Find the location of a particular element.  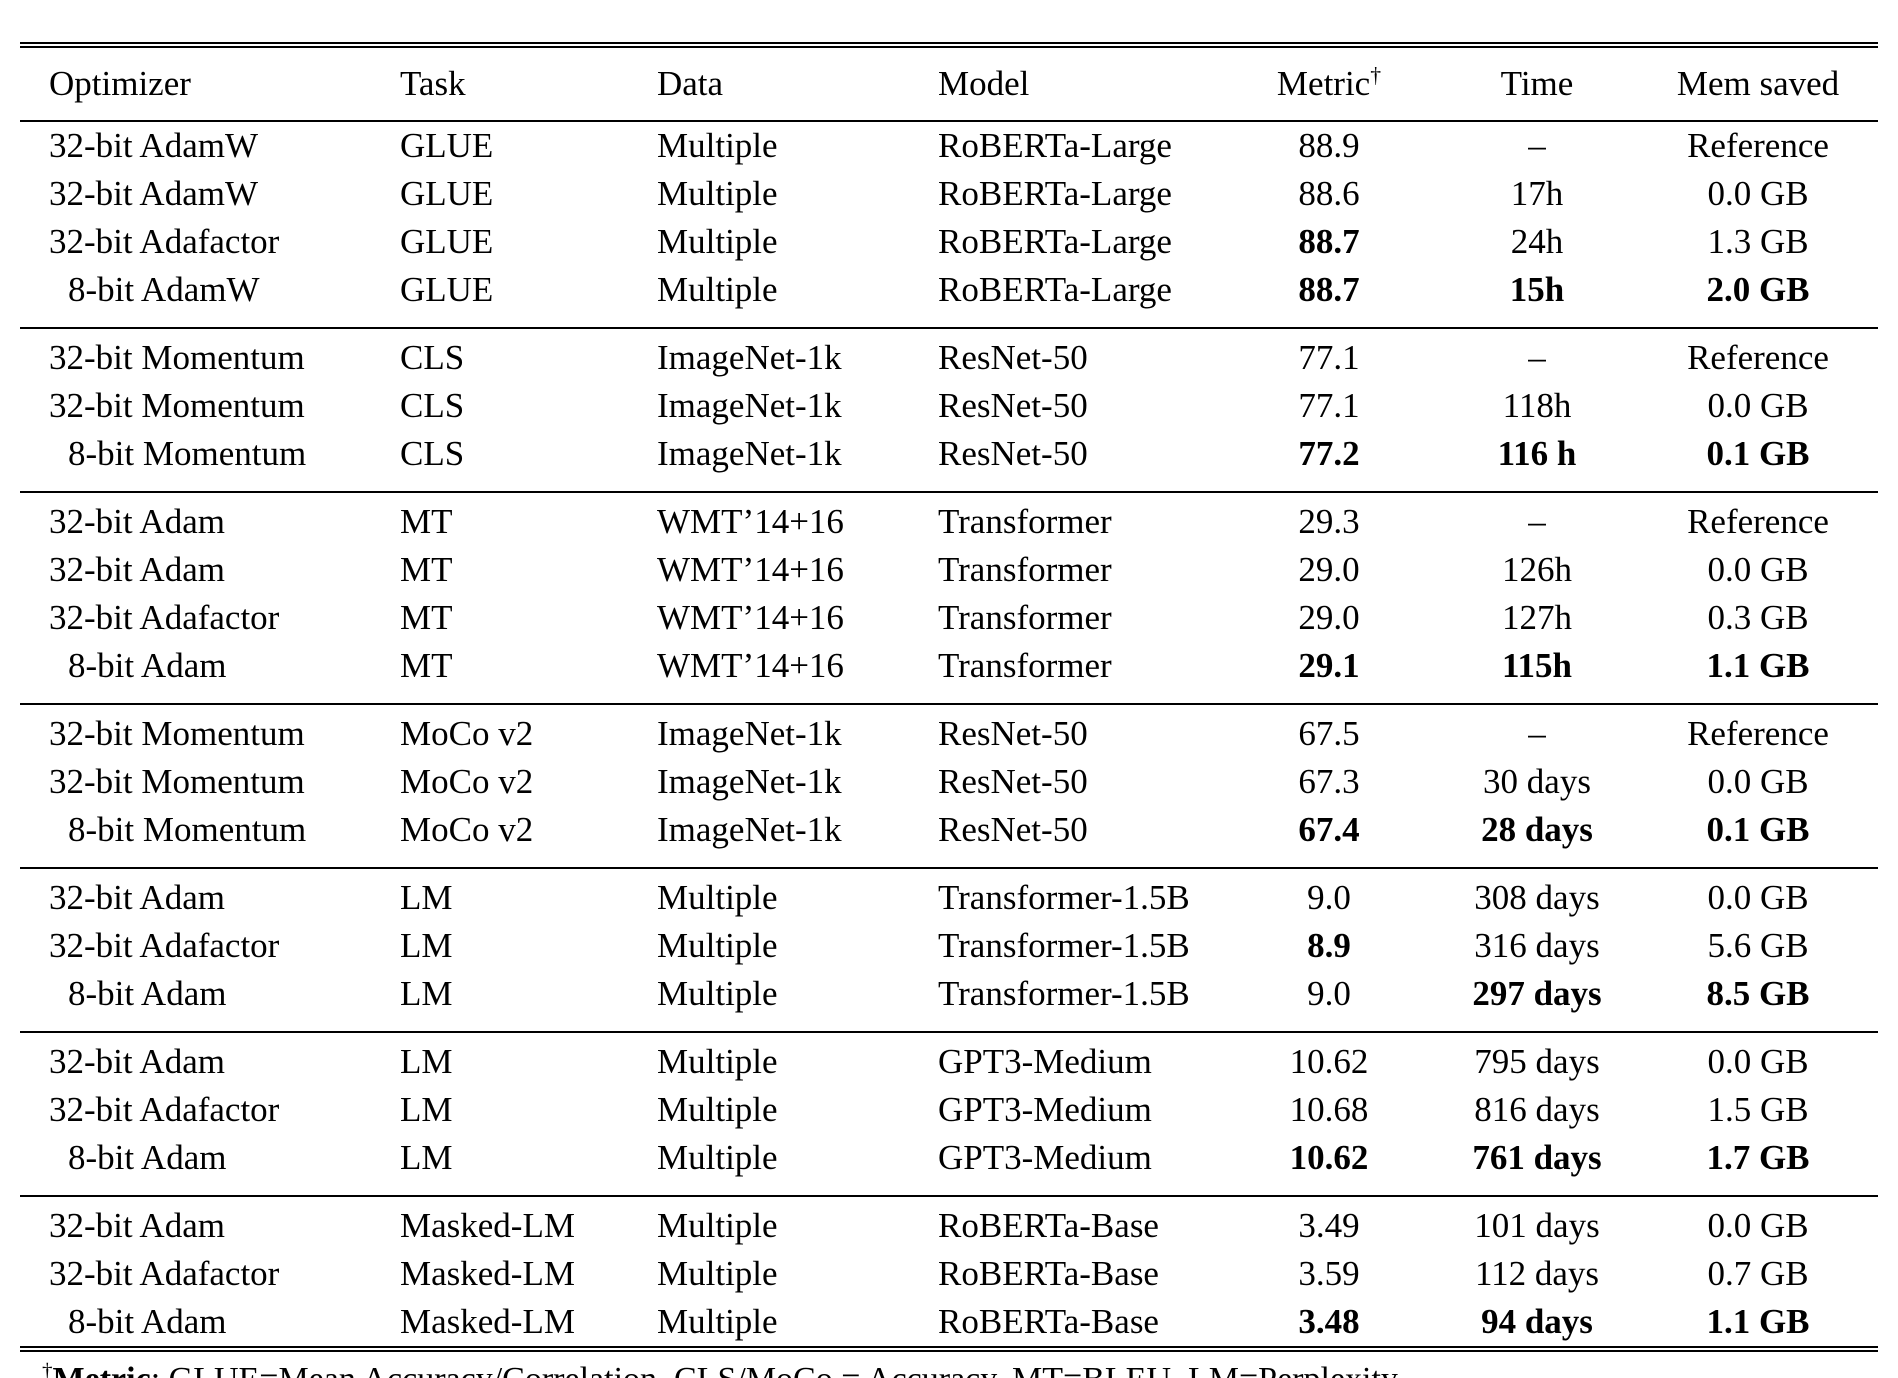

cell-optimizer: 8-bit Momentum is located at coordinates (187, 829).